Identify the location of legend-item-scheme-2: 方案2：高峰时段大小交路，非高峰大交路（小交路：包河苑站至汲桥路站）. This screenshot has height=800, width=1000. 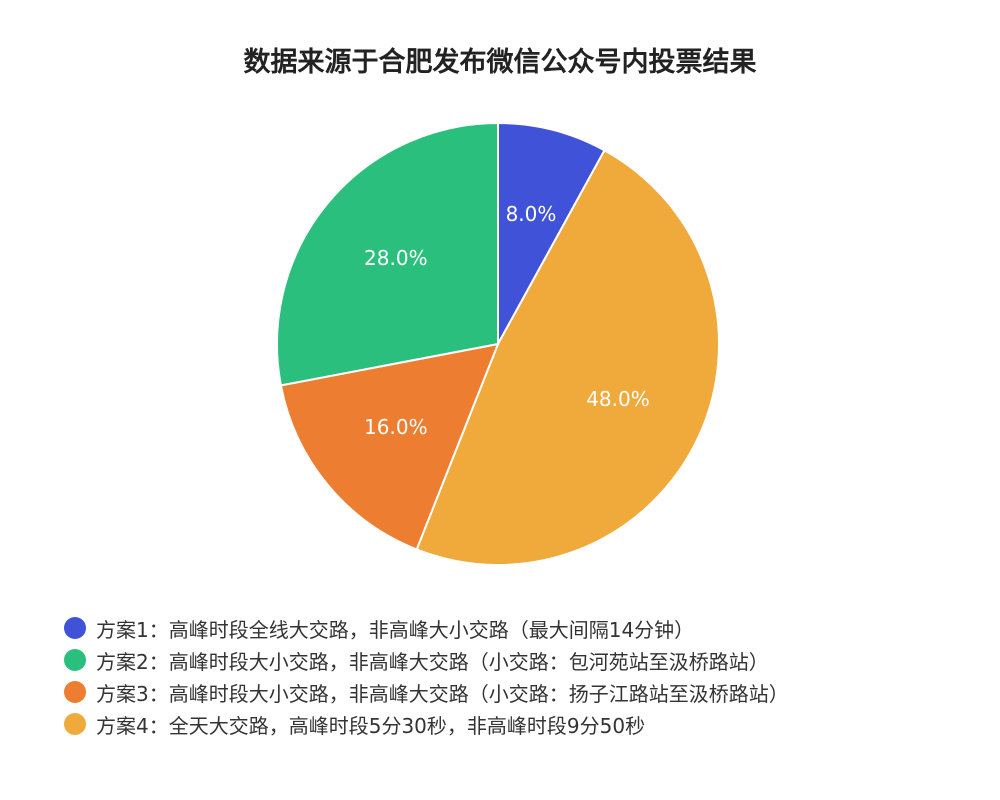
(426, 660).